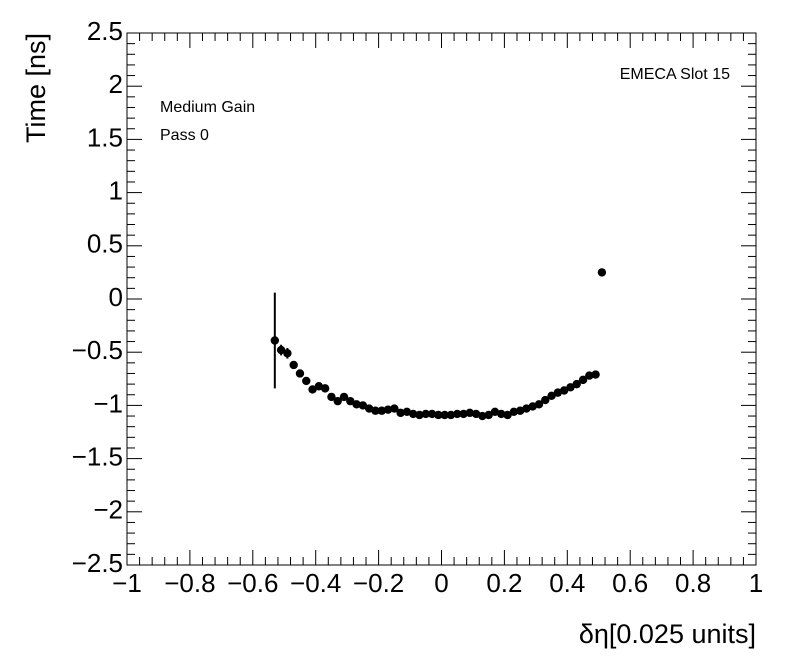 This screenshot has height=672, width=796. What do you see at coordinates (105, 244) in the screenshot?
I see `y-tick-label: 0.5` at bounding box center [105, 244].